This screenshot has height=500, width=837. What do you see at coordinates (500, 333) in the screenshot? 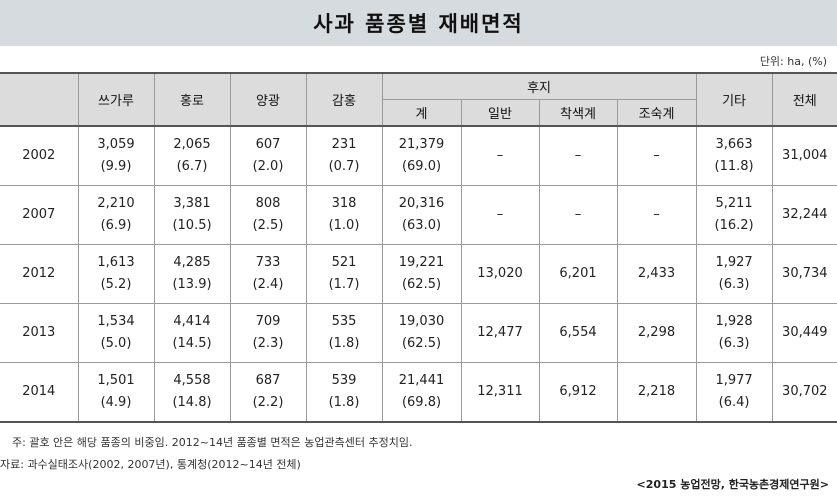
I see `fuji-normal-cell: 12,477` at bounding box center [500, 333].